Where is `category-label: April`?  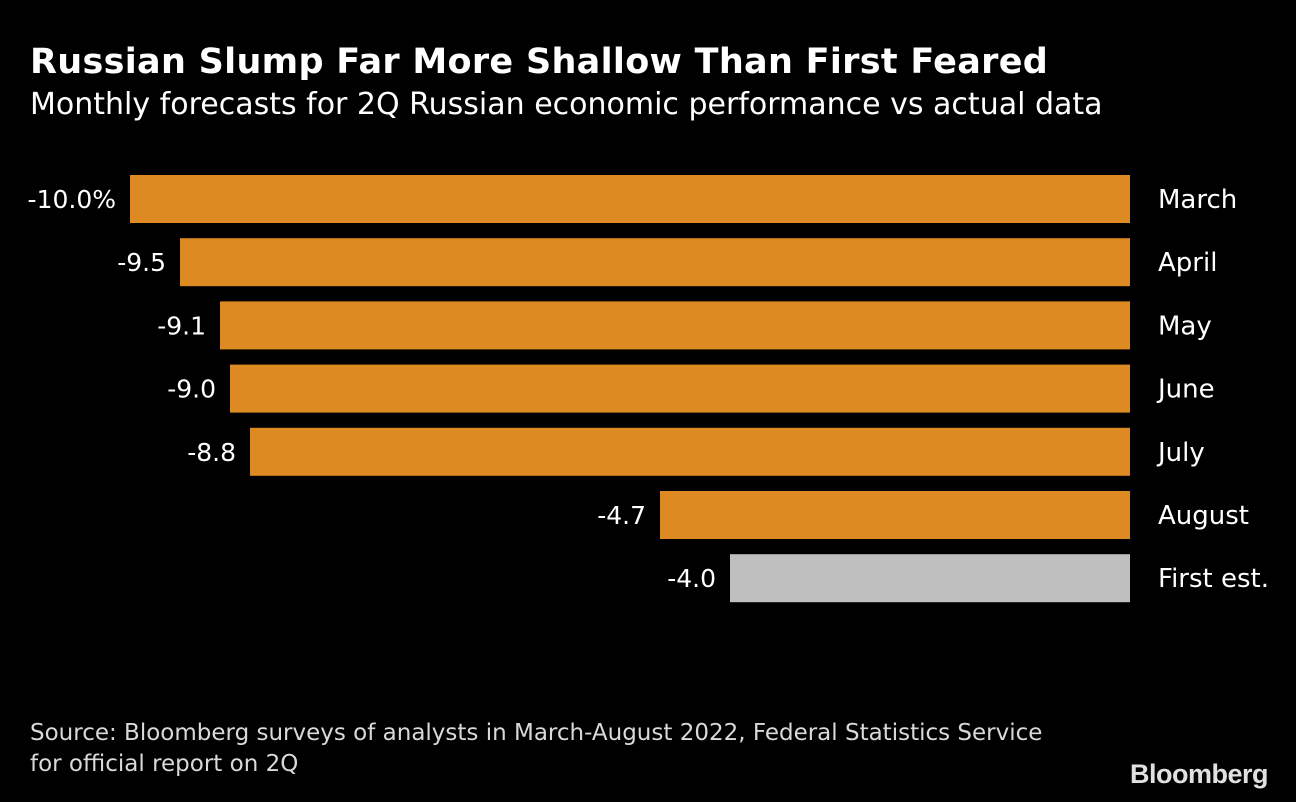
category-label: April is located at coordinates (1187, 263).